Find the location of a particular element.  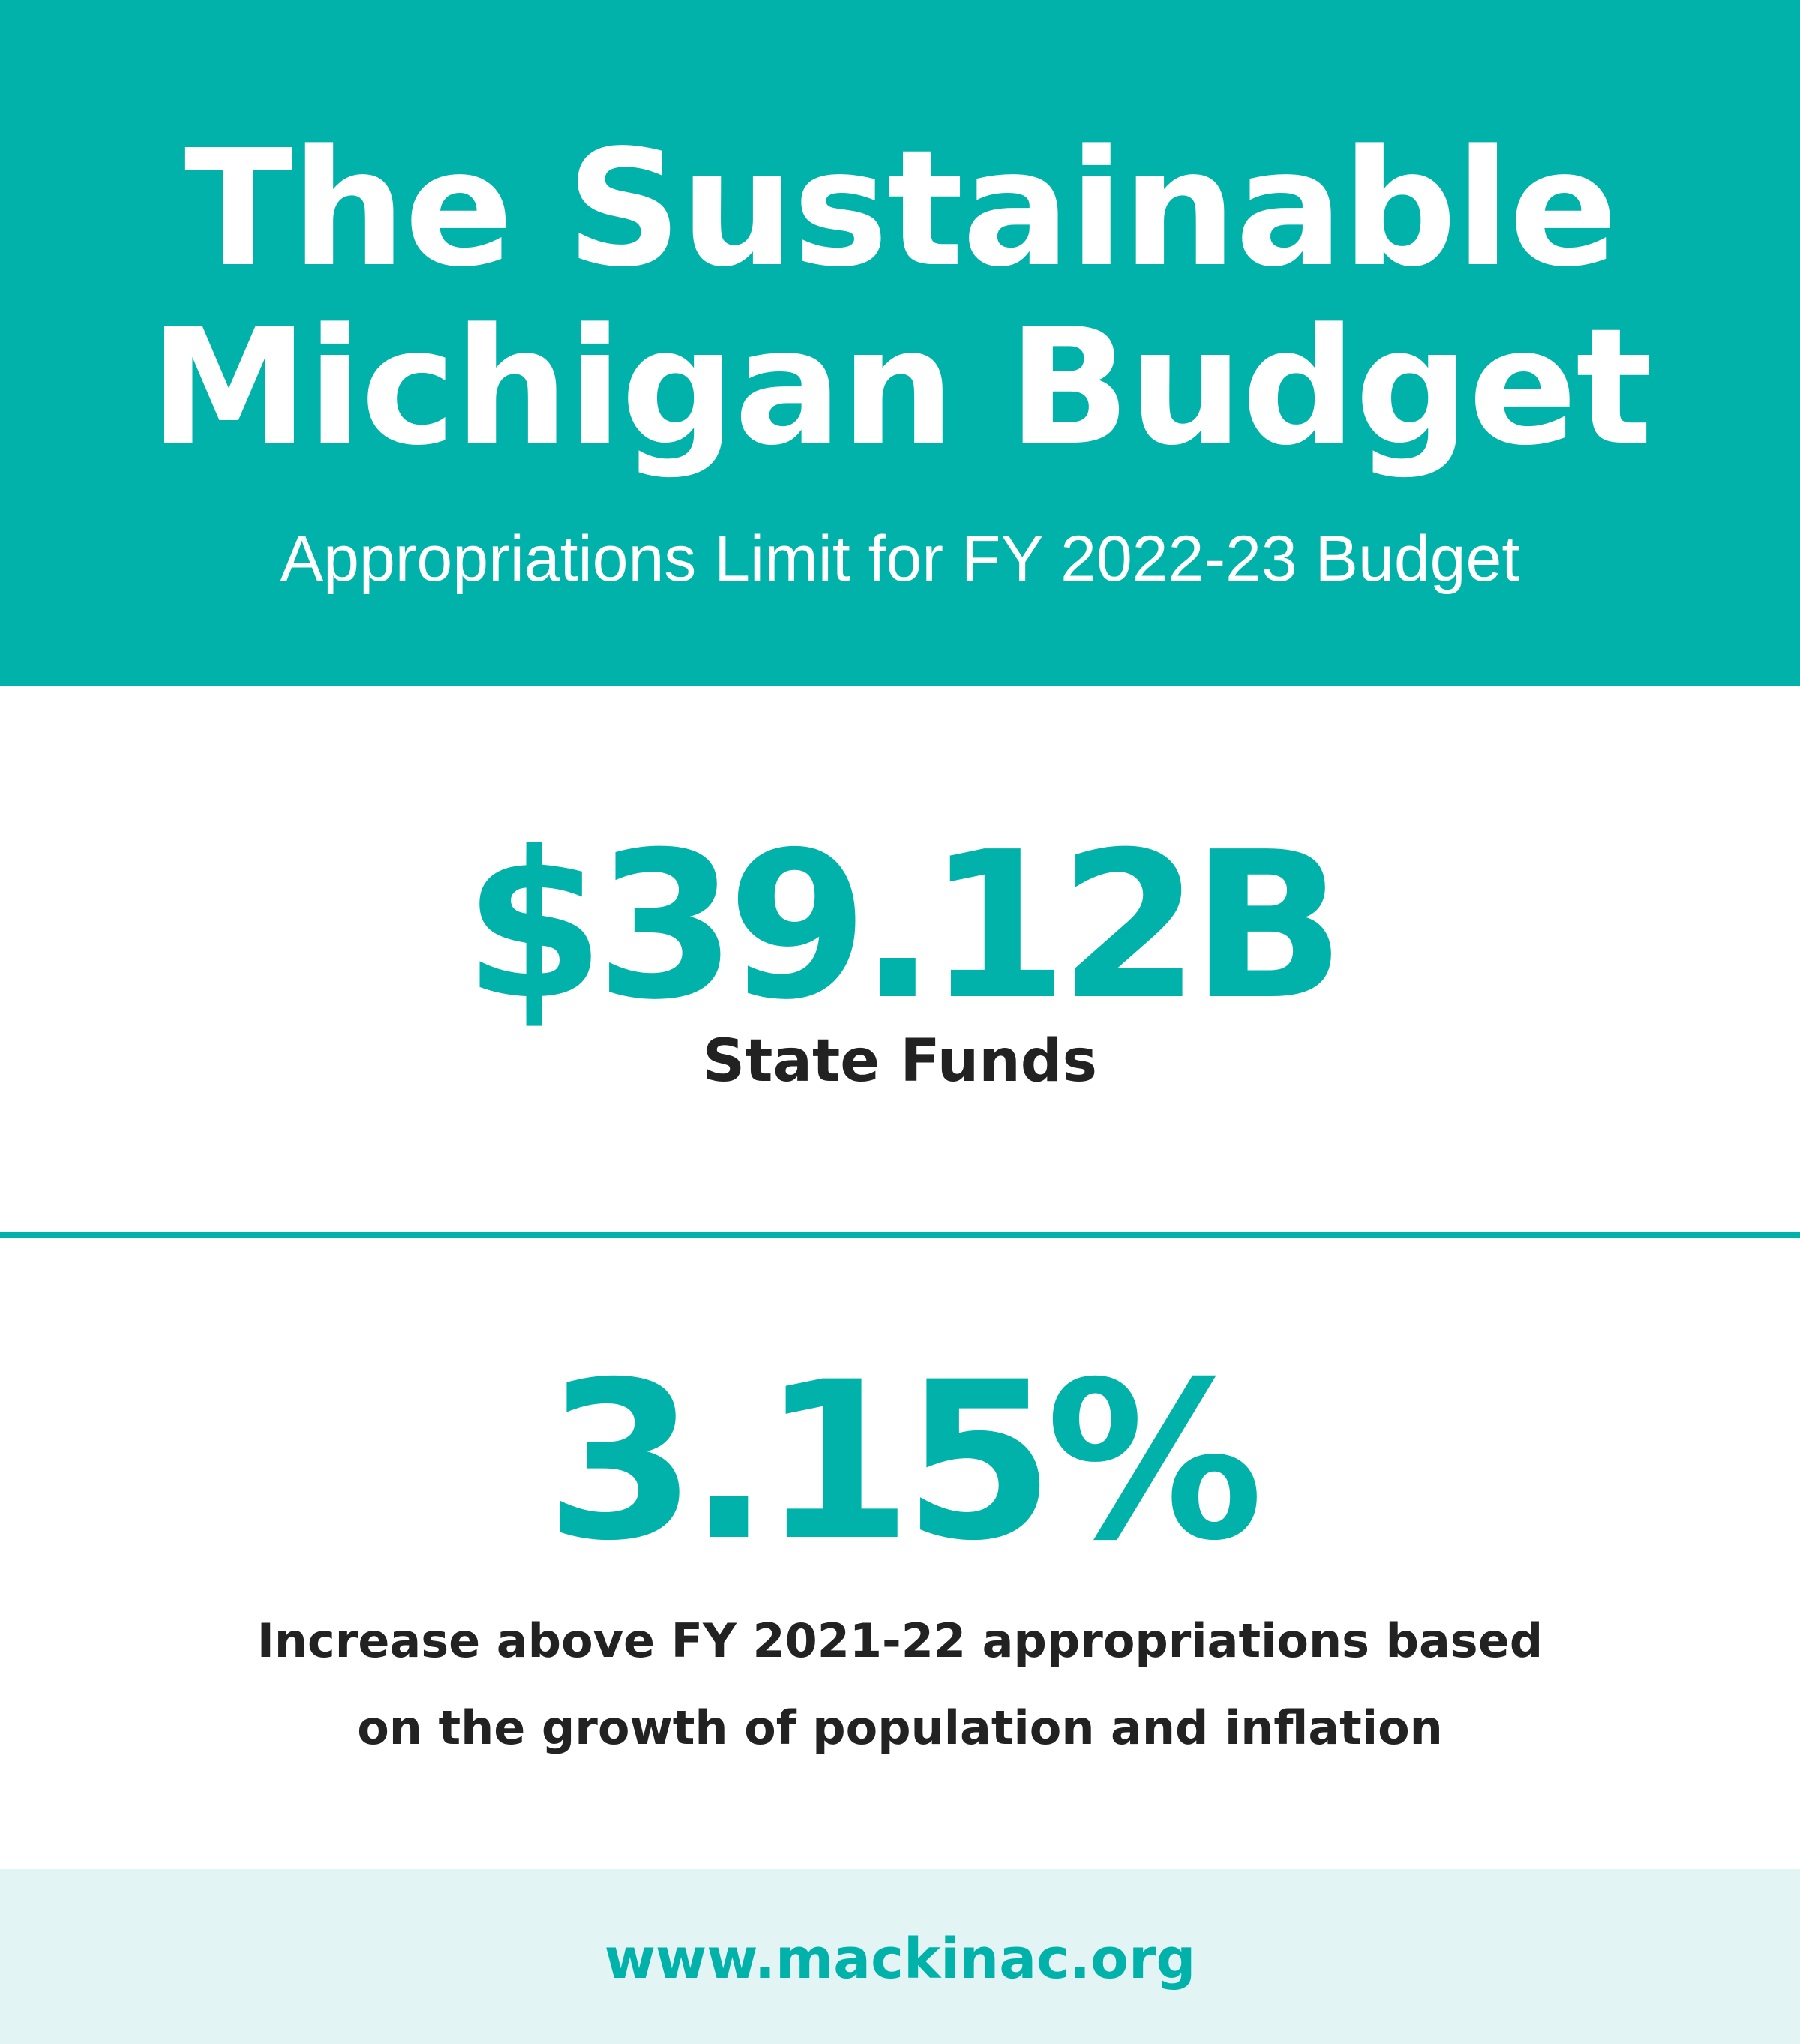

state-funds-label: State Funds is located at coordinates (900, 1062).